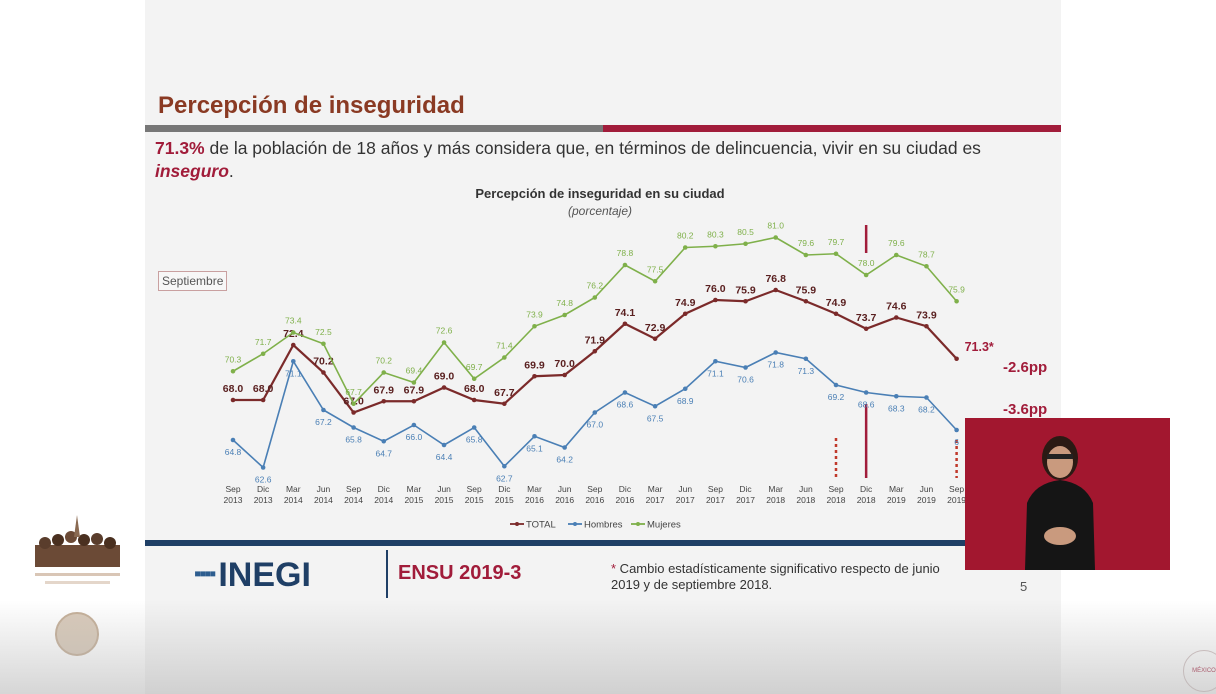 Image resolution: width=1216 pixels, height=694 pixels. What do you see at coordinates (205, 574) in the screenshot?
I see `inegi-logo-dots-icon: ▪▪▪▪` at bounding box center [205, 574].